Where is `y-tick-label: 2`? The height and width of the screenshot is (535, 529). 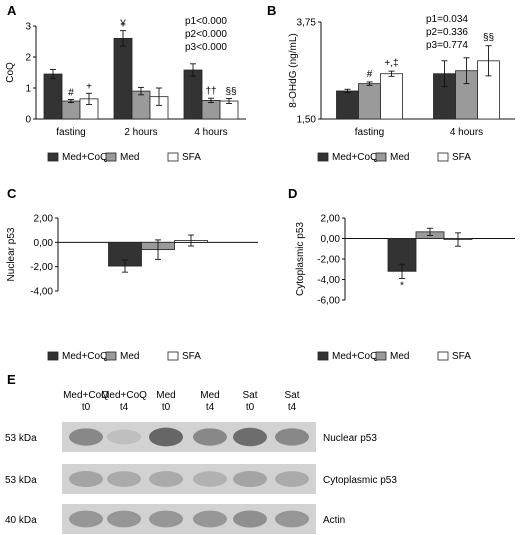
y-tick-label: 2 is located at coordinates (28, 58).